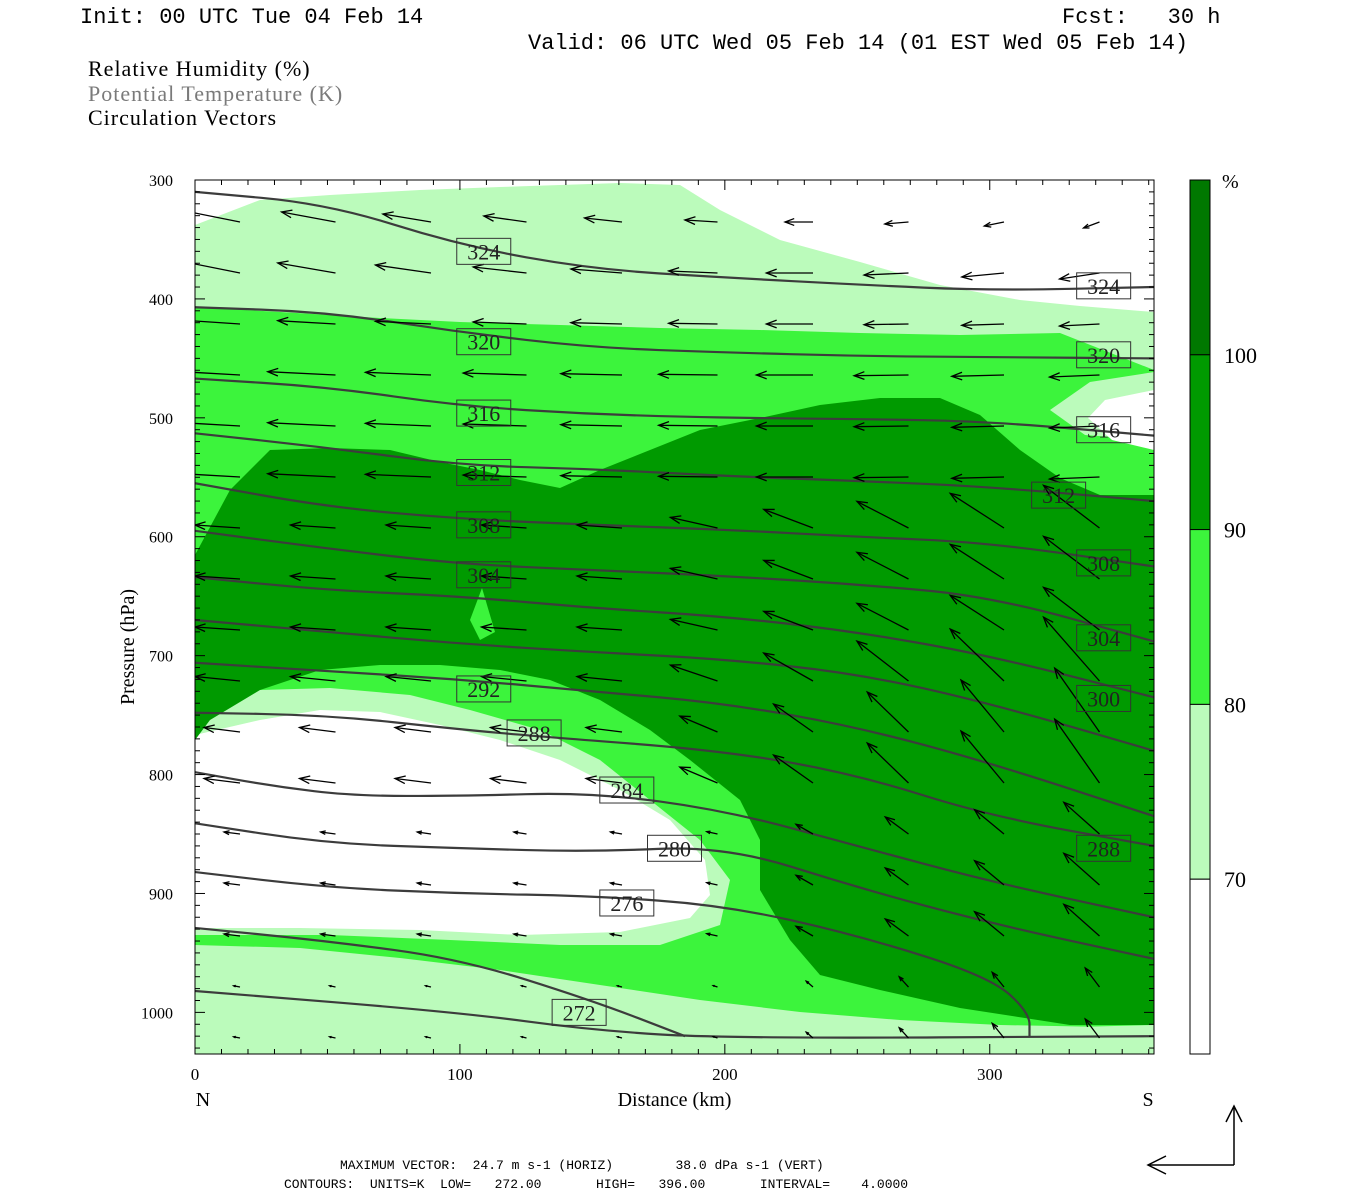  I want to click on x-axis-label: Distance (km), so click(675, 1100).